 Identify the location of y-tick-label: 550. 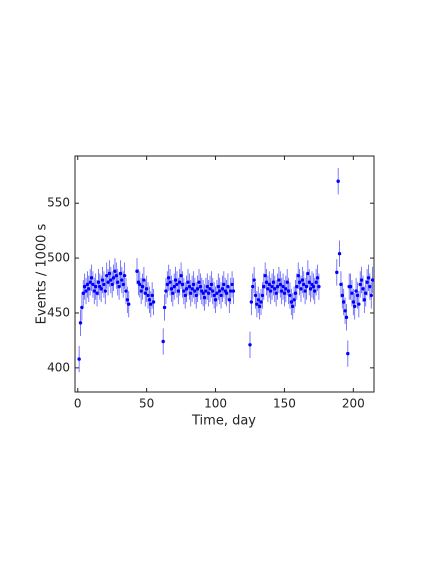
(58, 203).